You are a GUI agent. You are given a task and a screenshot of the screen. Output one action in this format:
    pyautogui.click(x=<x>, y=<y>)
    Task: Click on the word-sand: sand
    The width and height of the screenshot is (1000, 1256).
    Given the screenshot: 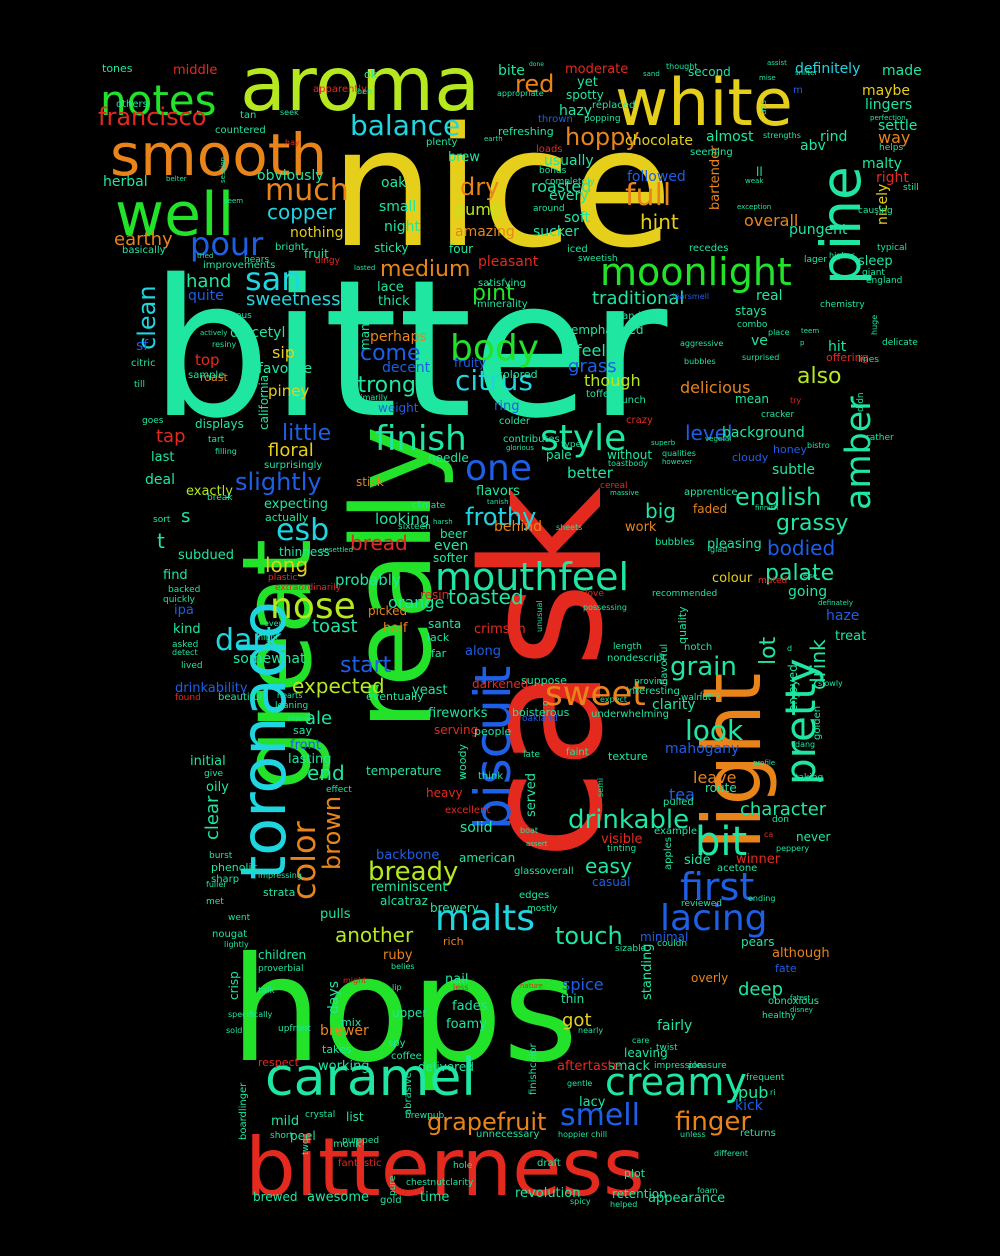 What is the action you would take?
    pyautogui.click(x=651, y=74)
    